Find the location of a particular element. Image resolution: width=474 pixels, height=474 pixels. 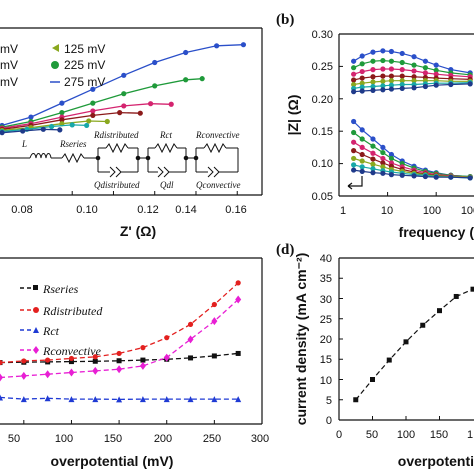

panel-a-ticks is located at coordinates (154, 193).